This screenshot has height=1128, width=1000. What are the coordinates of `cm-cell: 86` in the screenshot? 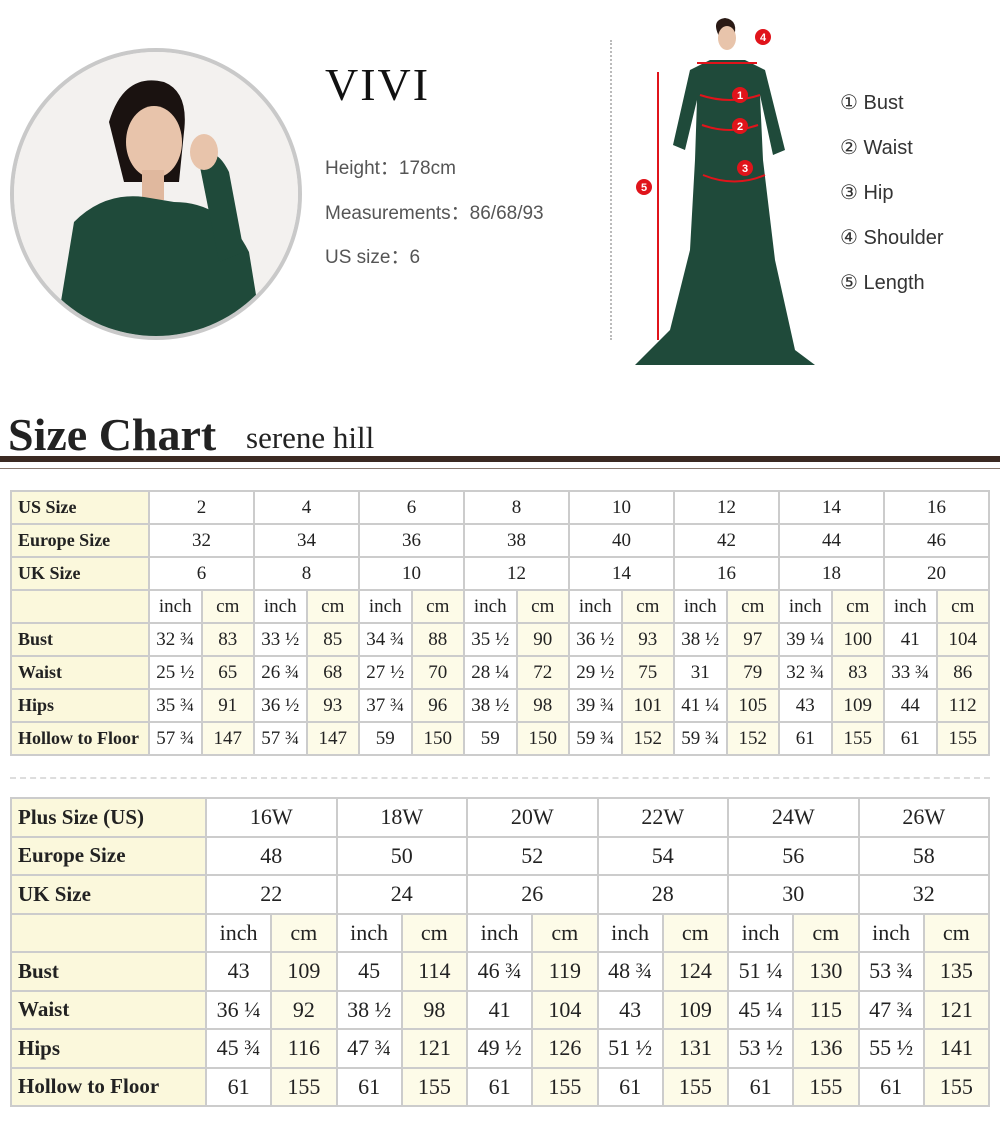 It's located at (962, 672).